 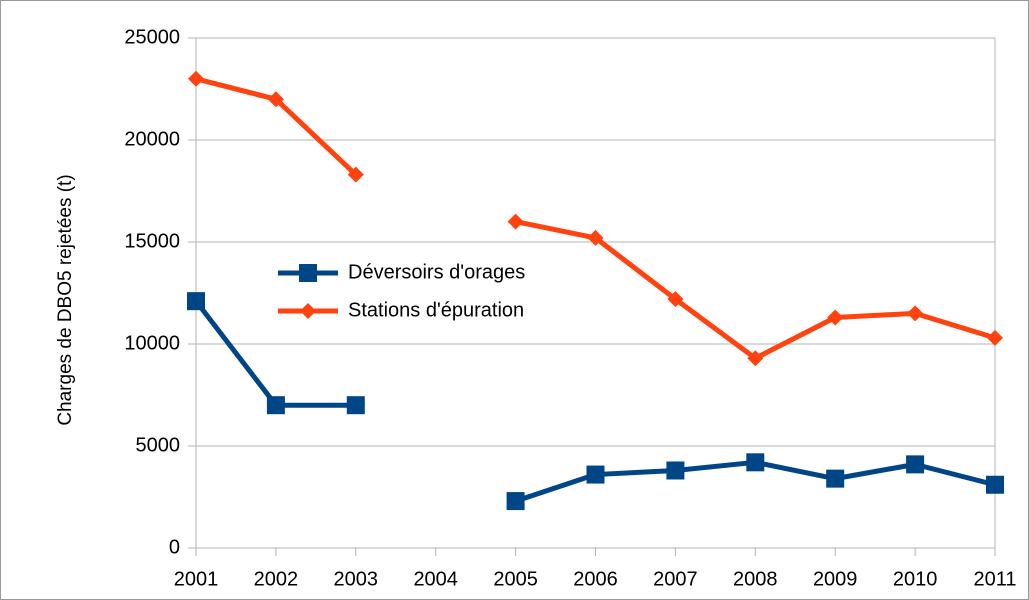 I want to click on legend-label: Stations d'épuration, so click(x=436, y=310).